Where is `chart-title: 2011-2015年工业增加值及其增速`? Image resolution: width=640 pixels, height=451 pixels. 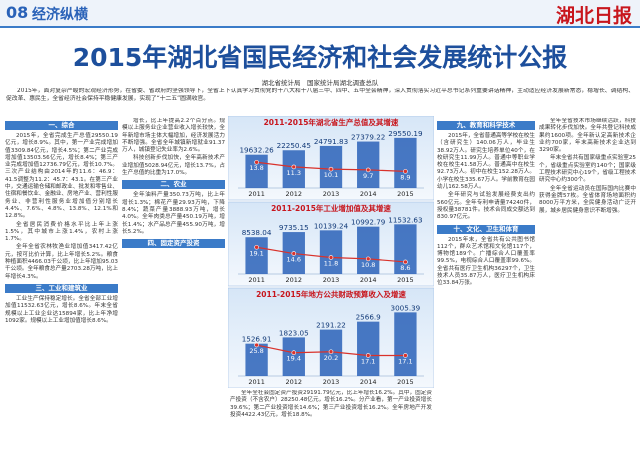 chart-title: 2011-2015年工业增加值及其增速 is located at coordinates (331, 208).